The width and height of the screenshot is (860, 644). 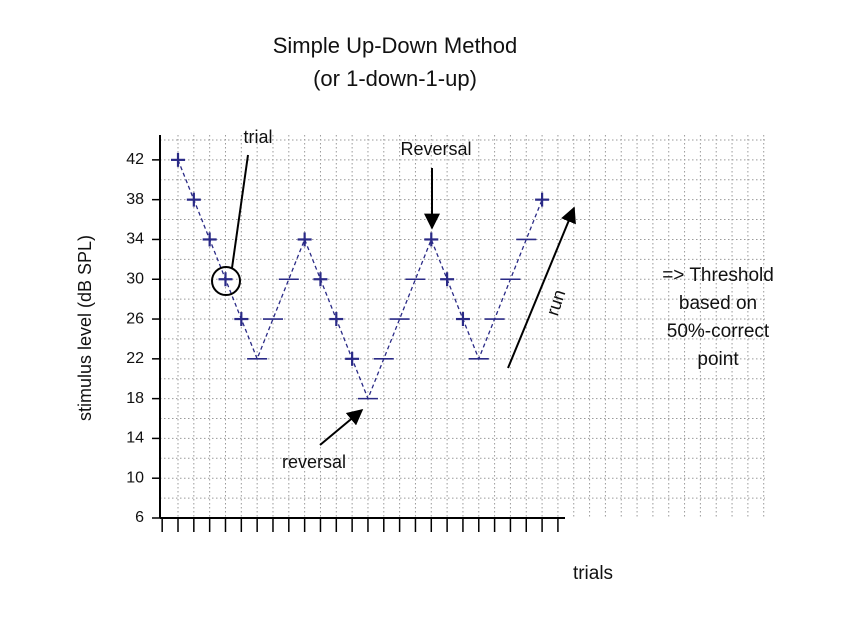 I want to click on y-tick-label: 42, so click(x=135, y=159).